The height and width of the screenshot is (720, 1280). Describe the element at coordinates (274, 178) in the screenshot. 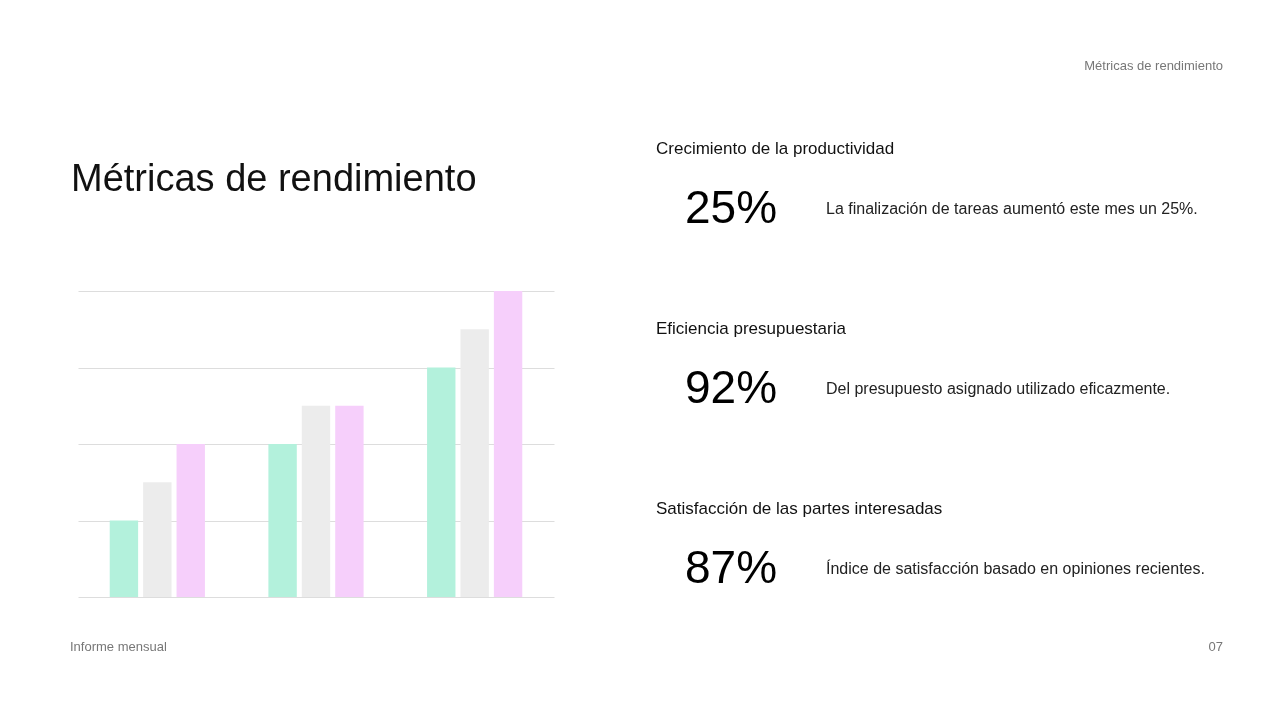

I see `chart-title: Métricas de rendimiento` at that location.